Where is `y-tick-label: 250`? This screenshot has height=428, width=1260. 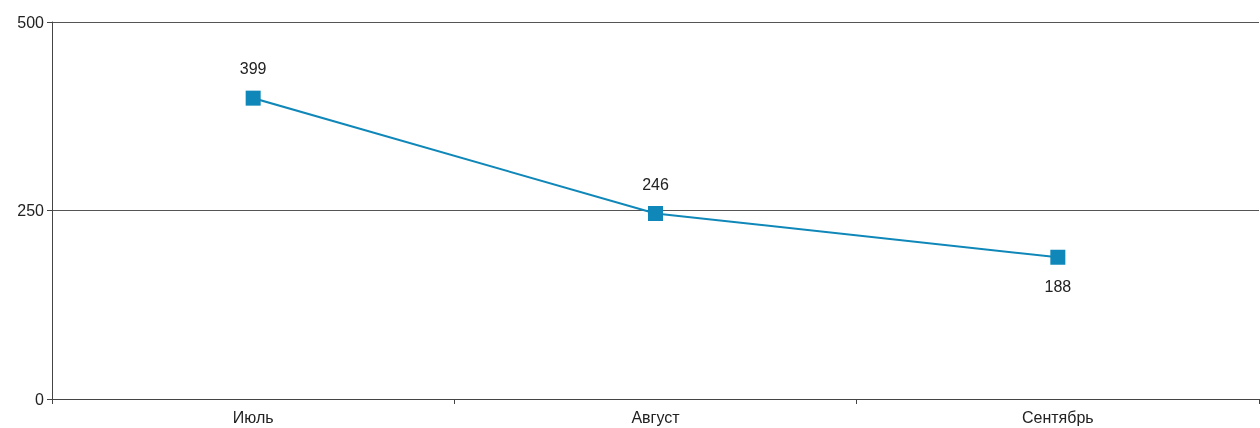
y-tick-label: 250 is located at coordinates (31, 210).